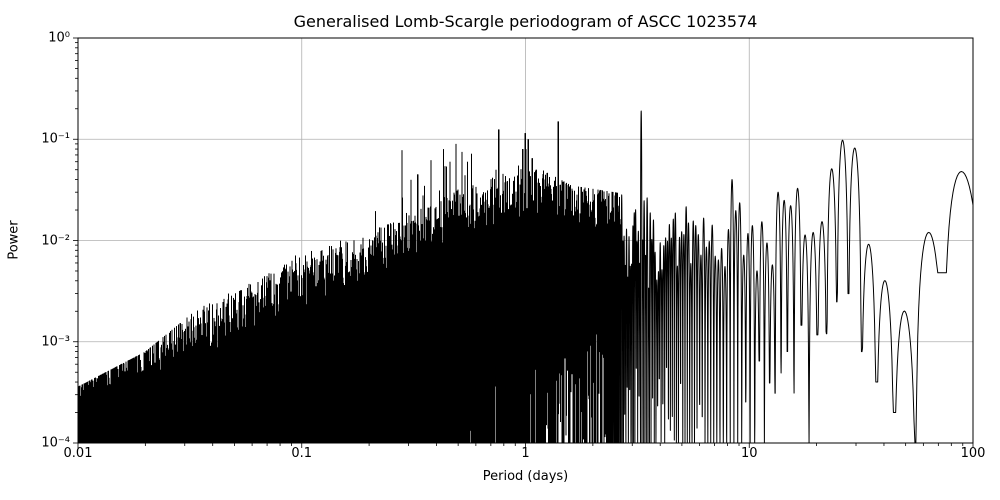  Describe the element at coordinates (59, 38) in the screenshot. I see `y-tick-label: 10⁰` at that location.